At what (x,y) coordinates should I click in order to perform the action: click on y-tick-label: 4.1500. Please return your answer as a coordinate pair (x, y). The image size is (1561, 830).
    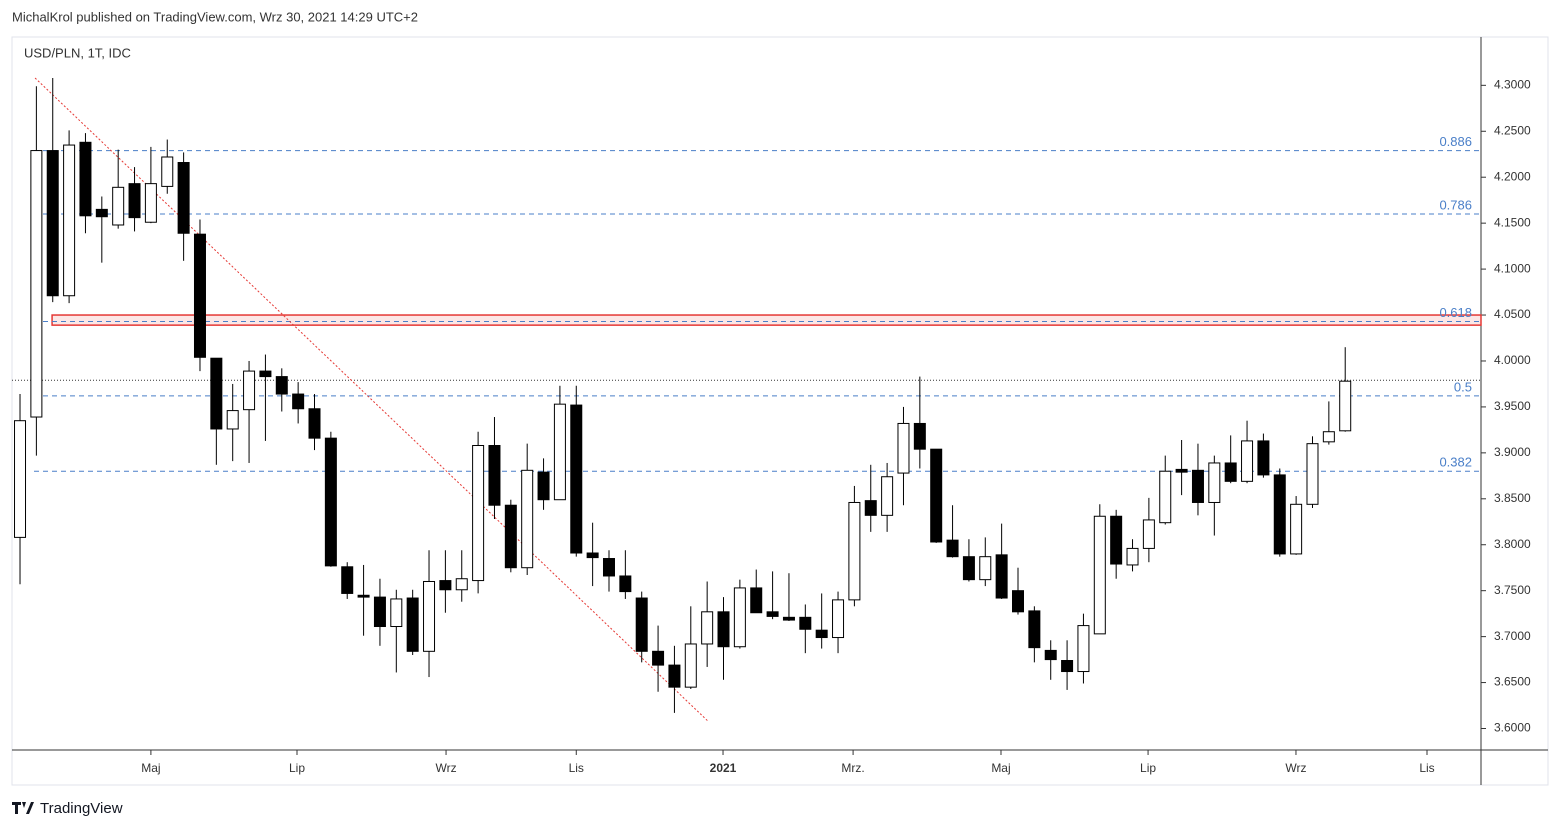
    Looking at the image, I should click on (1512, 222).